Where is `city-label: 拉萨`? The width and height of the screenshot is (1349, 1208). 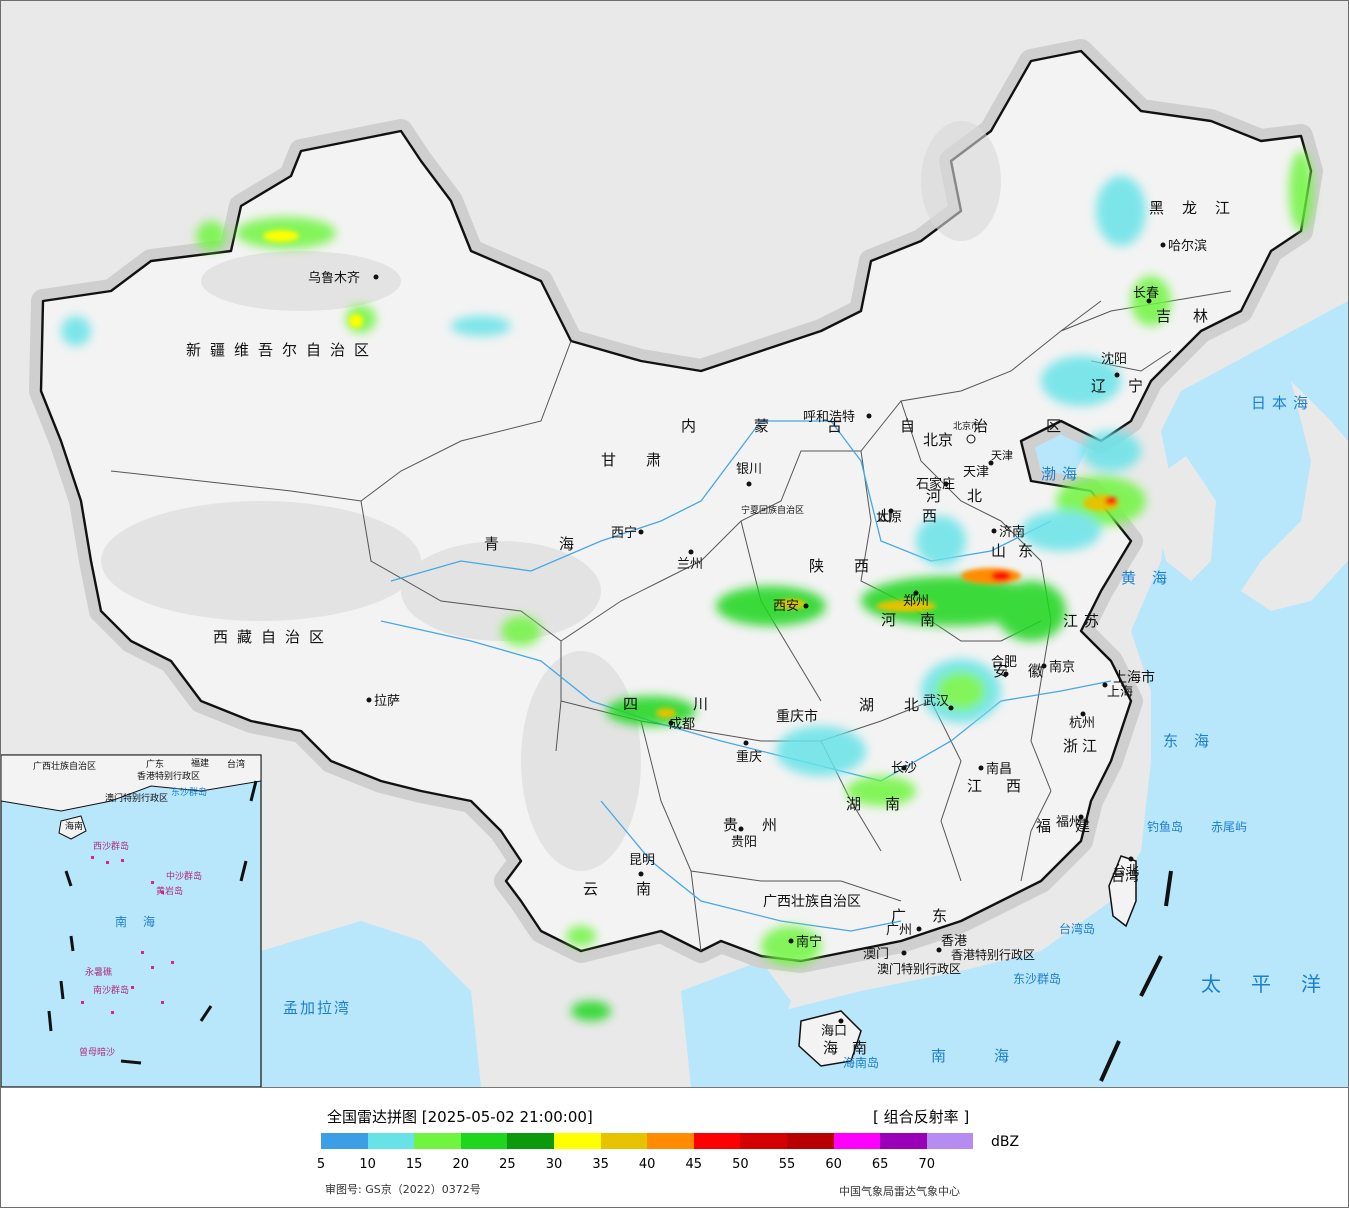 city-label: 拉萨 is located at coordinates (387, 701).